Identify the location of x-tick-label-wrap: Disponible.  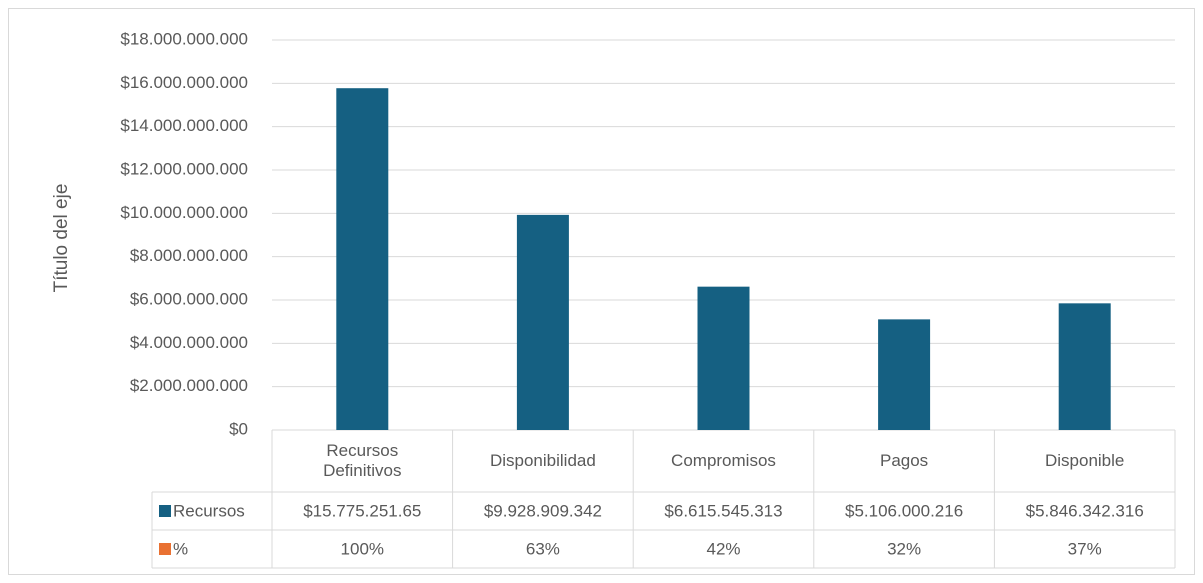
(1084, 461).